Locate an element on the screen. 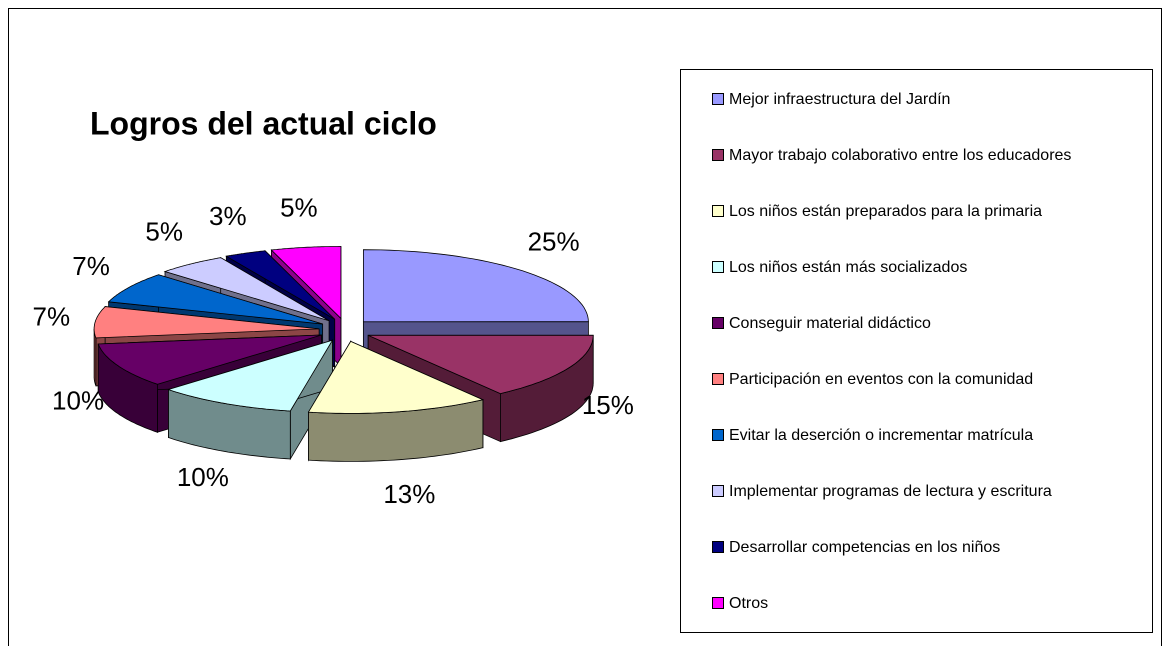 Image resolution: width=1170 pixels, height=646 pixels. legend-label: Conseguir material didáctico is located at coordinates (830, 323).